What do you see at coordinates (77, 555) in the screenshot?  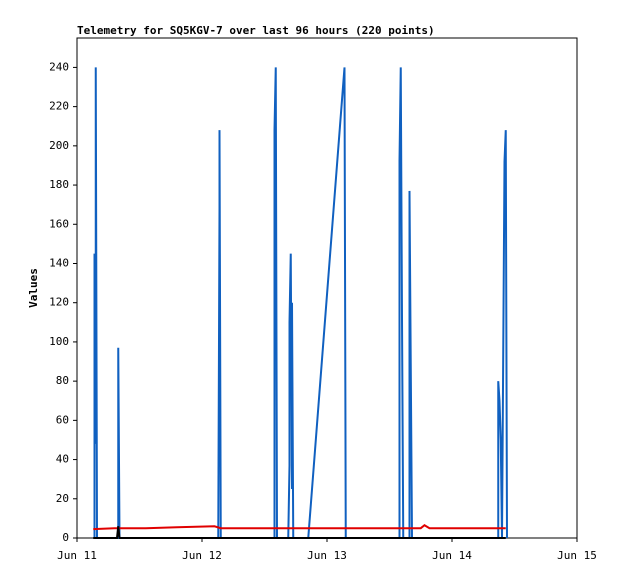 I see `x-tick-label: Jun 11` at bounding box center [77, 555].